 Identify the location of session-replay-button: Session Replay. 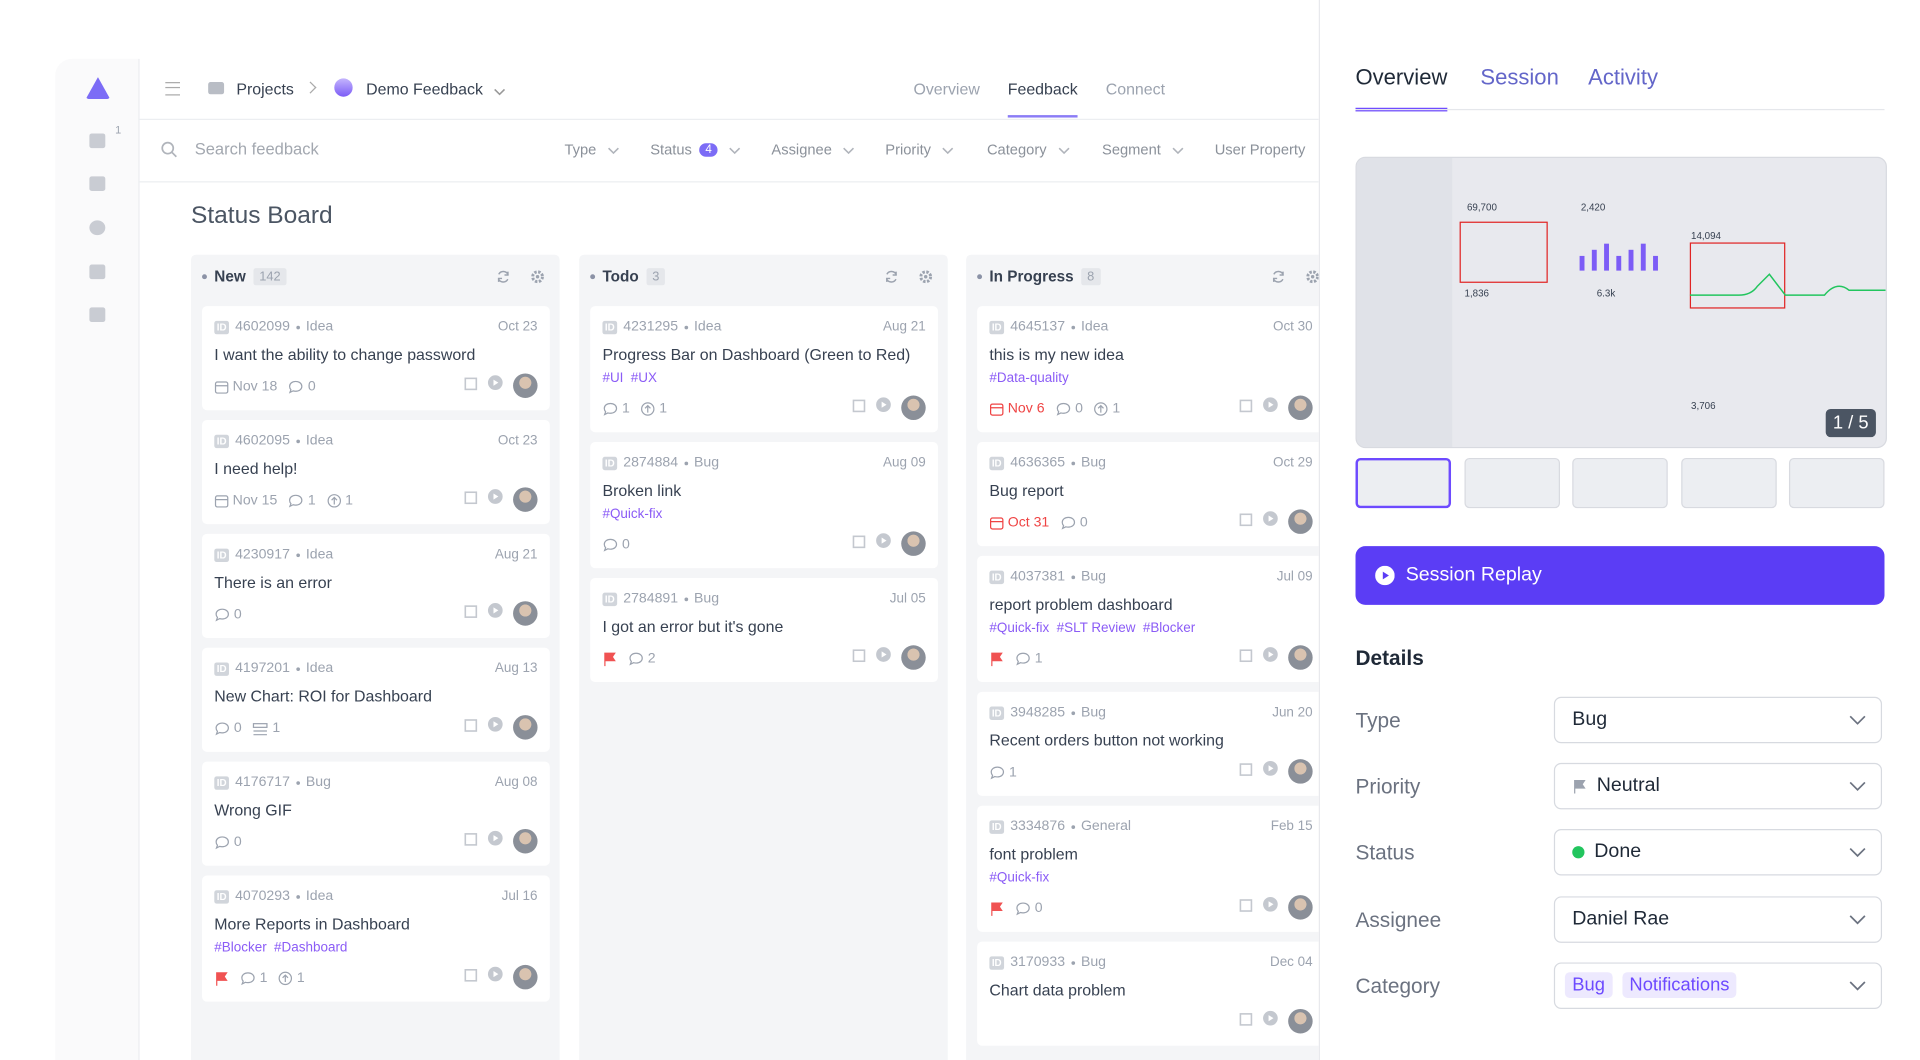
(1620, 575).